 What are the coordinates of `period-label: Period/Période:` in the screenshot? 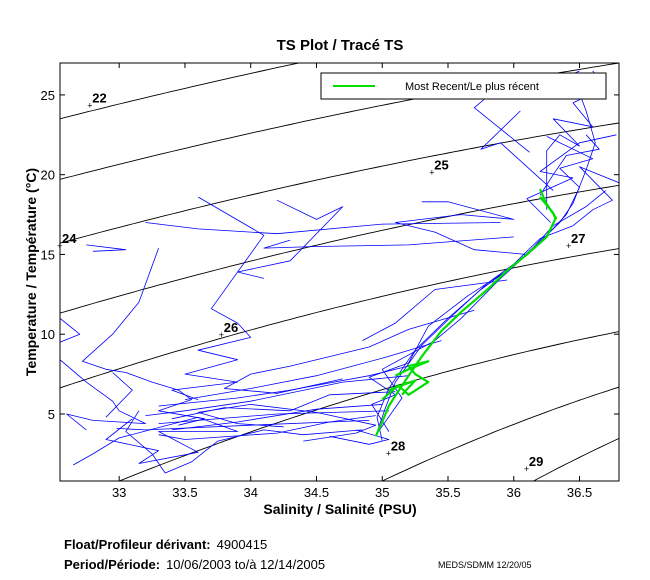 It's located at (112, 564).